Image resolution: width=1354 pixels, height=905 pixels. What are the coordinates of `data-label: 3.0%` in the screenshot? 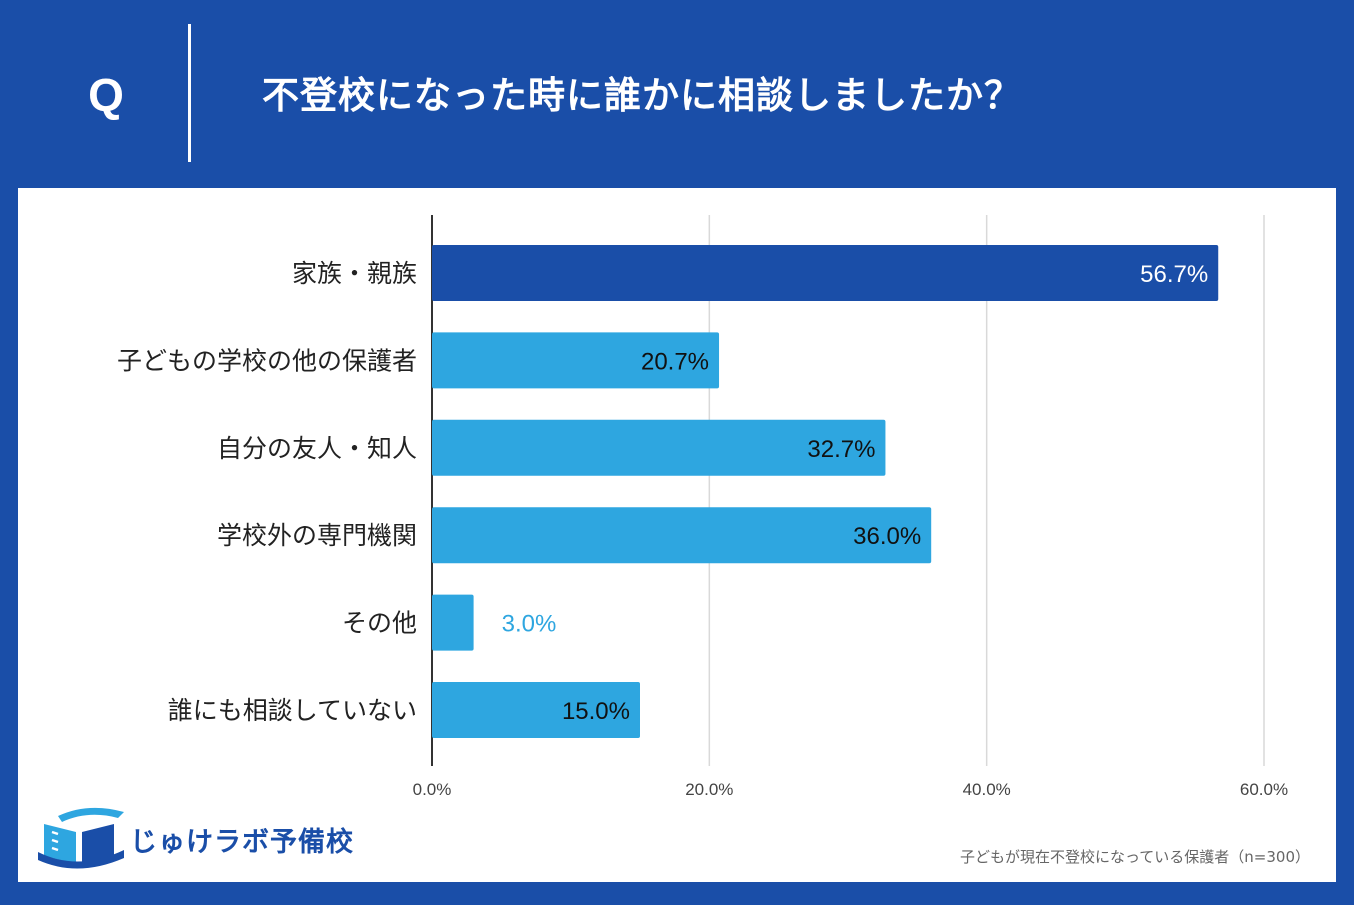 It's located at (529, 624).